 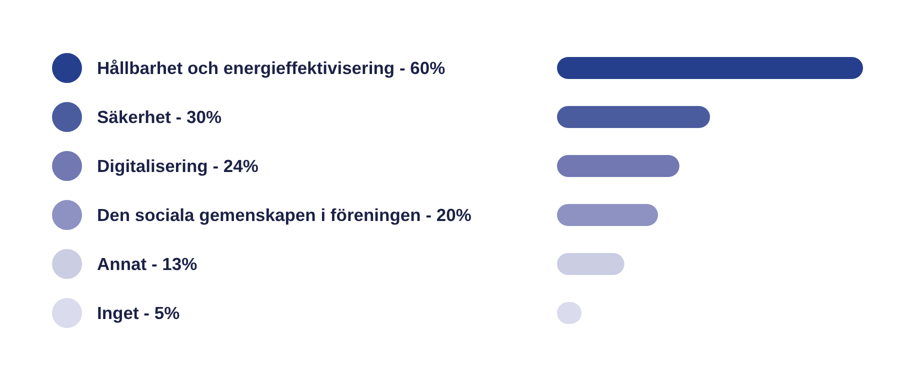 I want to click on y-tick-label: Hållbarhet och energieffektivisering - 60%, so click(x=271, y=68).